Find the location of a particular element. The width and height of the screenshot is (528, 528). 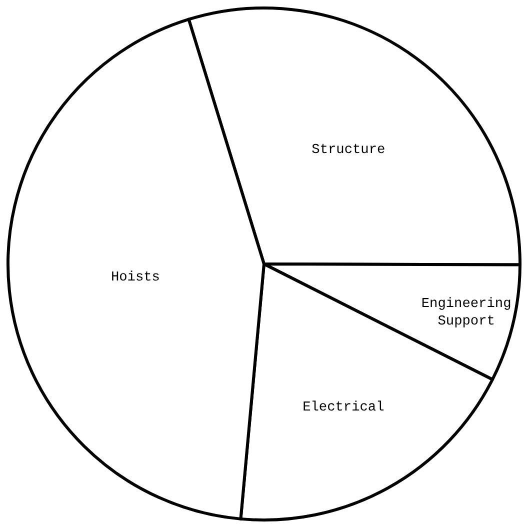

slice-label: Structure is located at coordinates (349, 150).